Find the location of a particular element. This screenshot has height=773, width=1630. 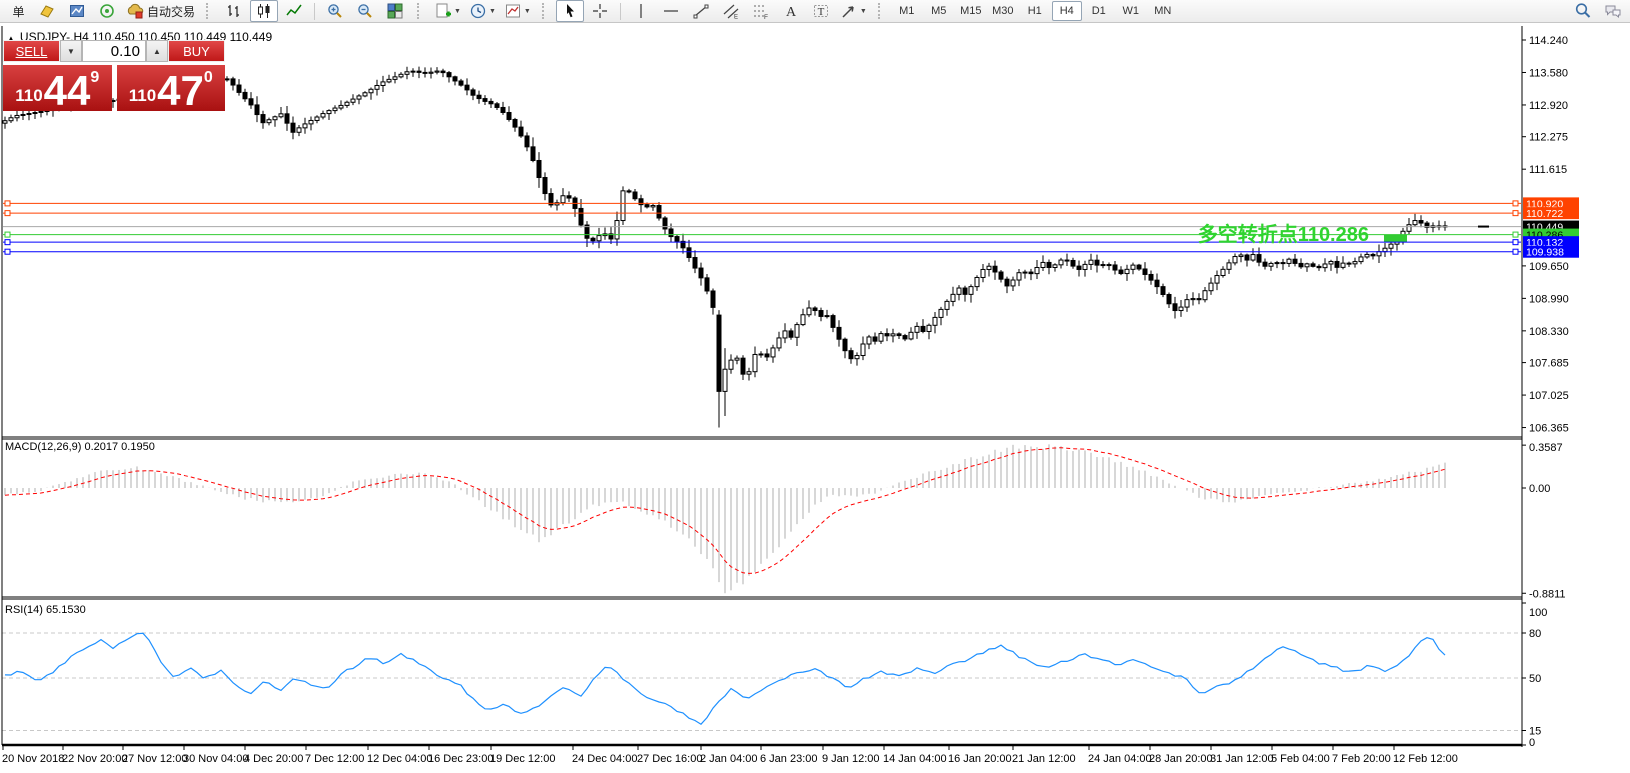

line-chart-icon is located at coordinates (294, 10).